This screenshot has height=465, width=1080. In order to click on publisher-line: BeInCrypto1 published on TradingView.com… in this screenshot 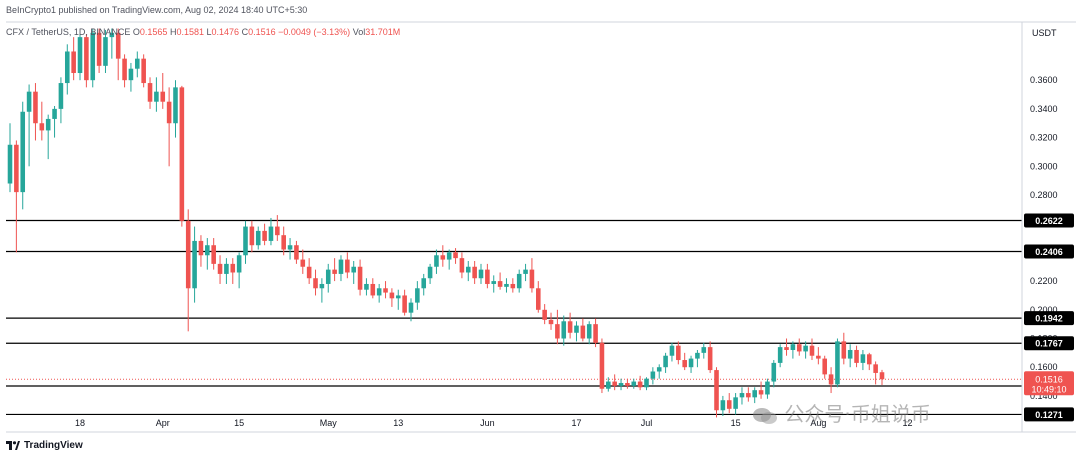, I will do `click(157, 10)`.